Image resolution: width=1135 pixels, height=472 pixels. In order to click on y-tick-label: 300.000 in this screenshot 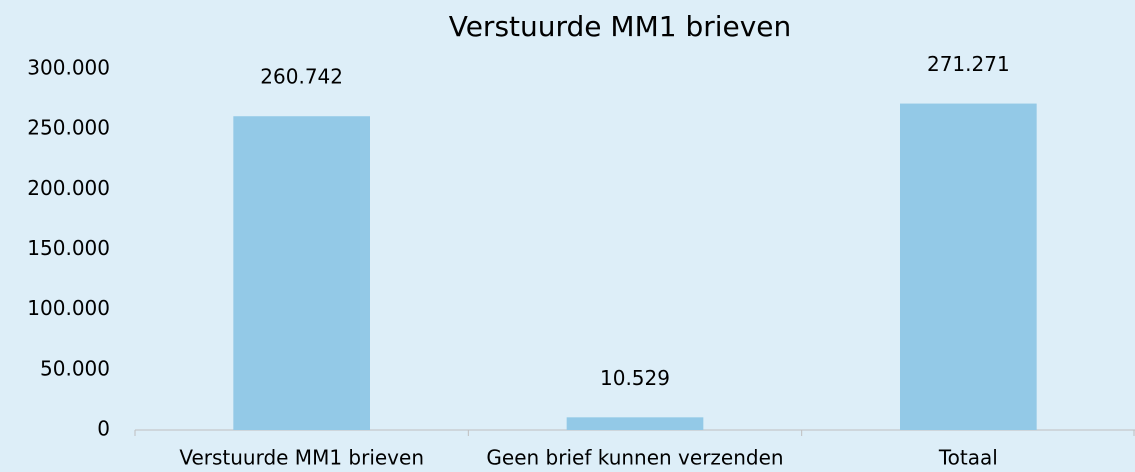, I will do `click(68, 68)`.